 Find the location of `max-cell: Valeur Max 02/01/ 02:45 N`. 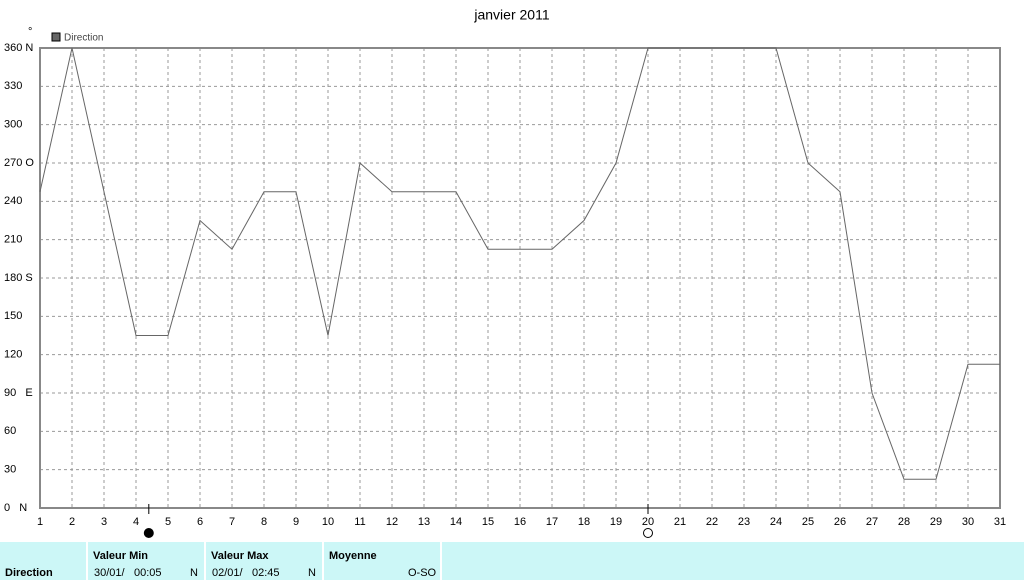

max-cell: Valeur Max 02/01/ 02:45 N is located at coordinates (265, 561).